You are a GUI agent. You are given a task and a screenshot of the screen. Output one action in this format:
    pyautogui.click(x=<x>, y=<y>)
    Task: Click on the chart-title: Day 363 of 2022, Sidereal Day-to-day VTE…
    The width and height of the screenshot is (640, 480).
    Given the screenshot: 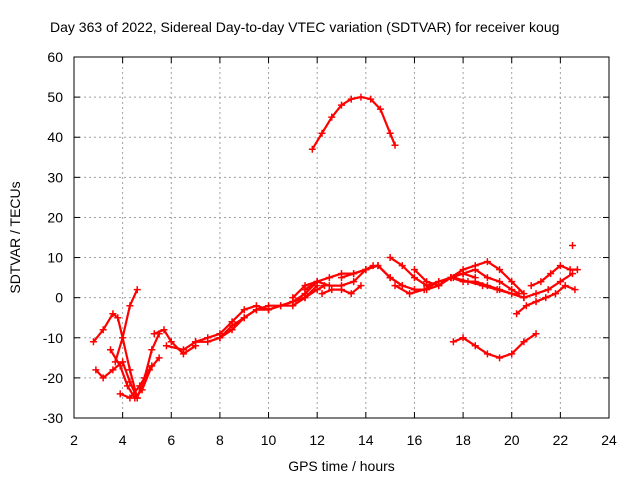 What is the action you would take?
    pyautogui.click(x=304, y=27)
    